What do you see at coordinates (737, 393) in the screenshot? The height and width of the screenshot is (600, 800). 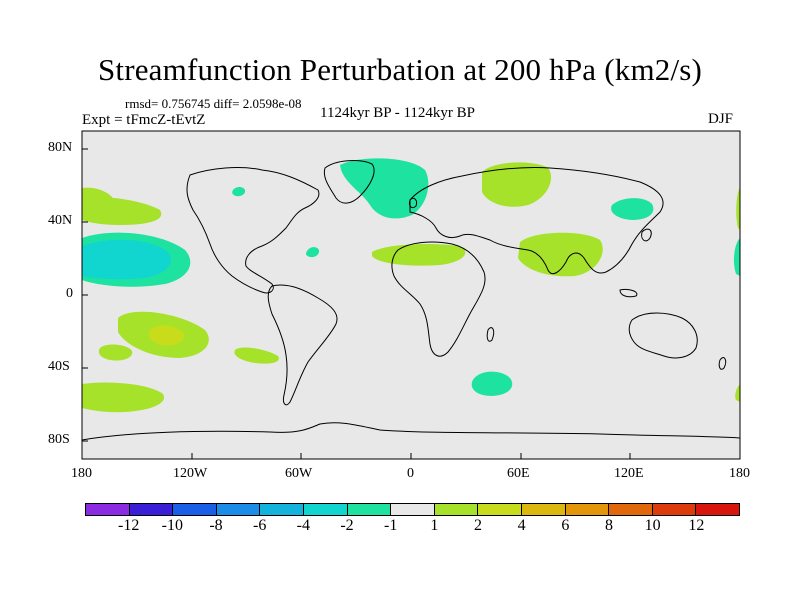 I see `contour-pos2-southern-ocean-east` at bounding box center [737, 393].